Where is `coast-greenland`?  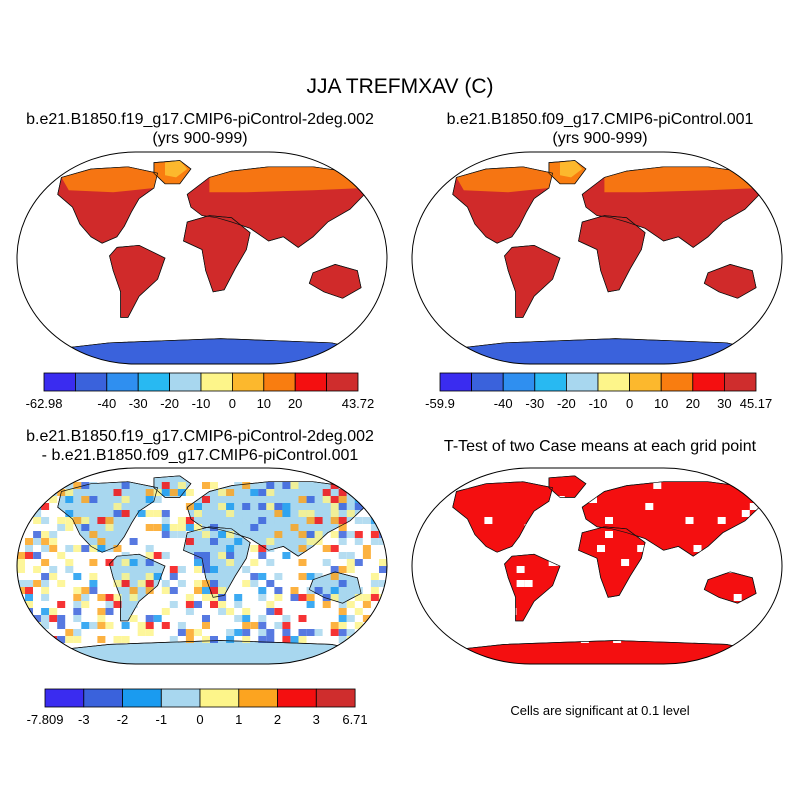 coast-greenland is located at coordinates (567, 172).